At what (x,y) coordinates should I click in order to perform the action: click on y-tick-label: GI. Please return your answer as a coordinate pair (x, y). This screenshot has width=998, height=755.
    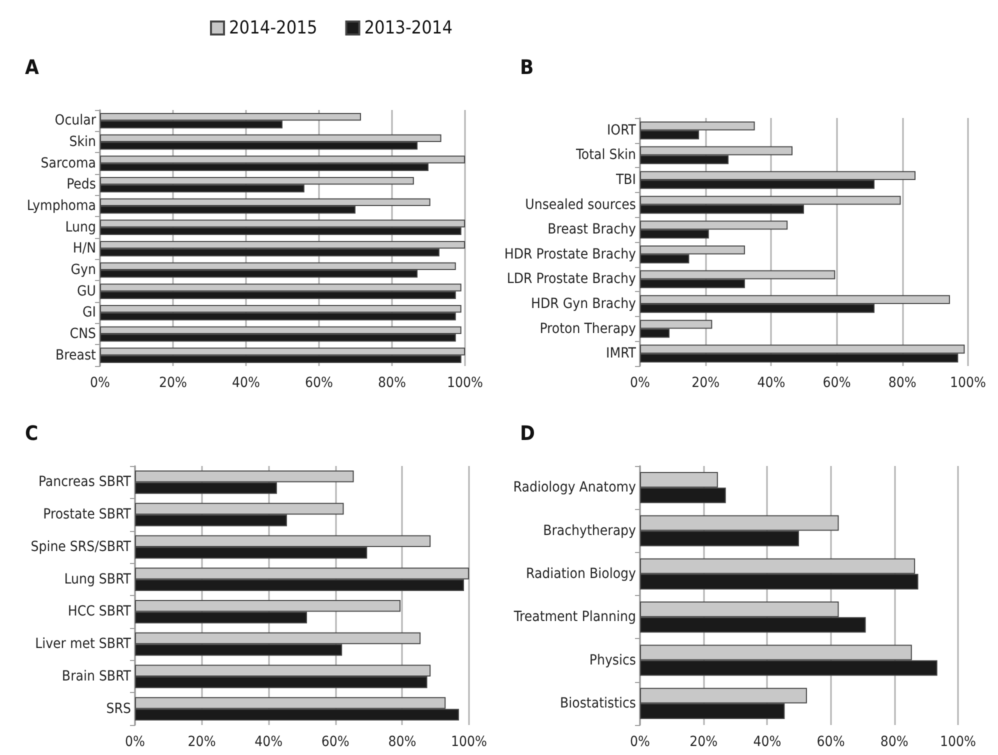
    Looking at the image, I should click on (89, 312).